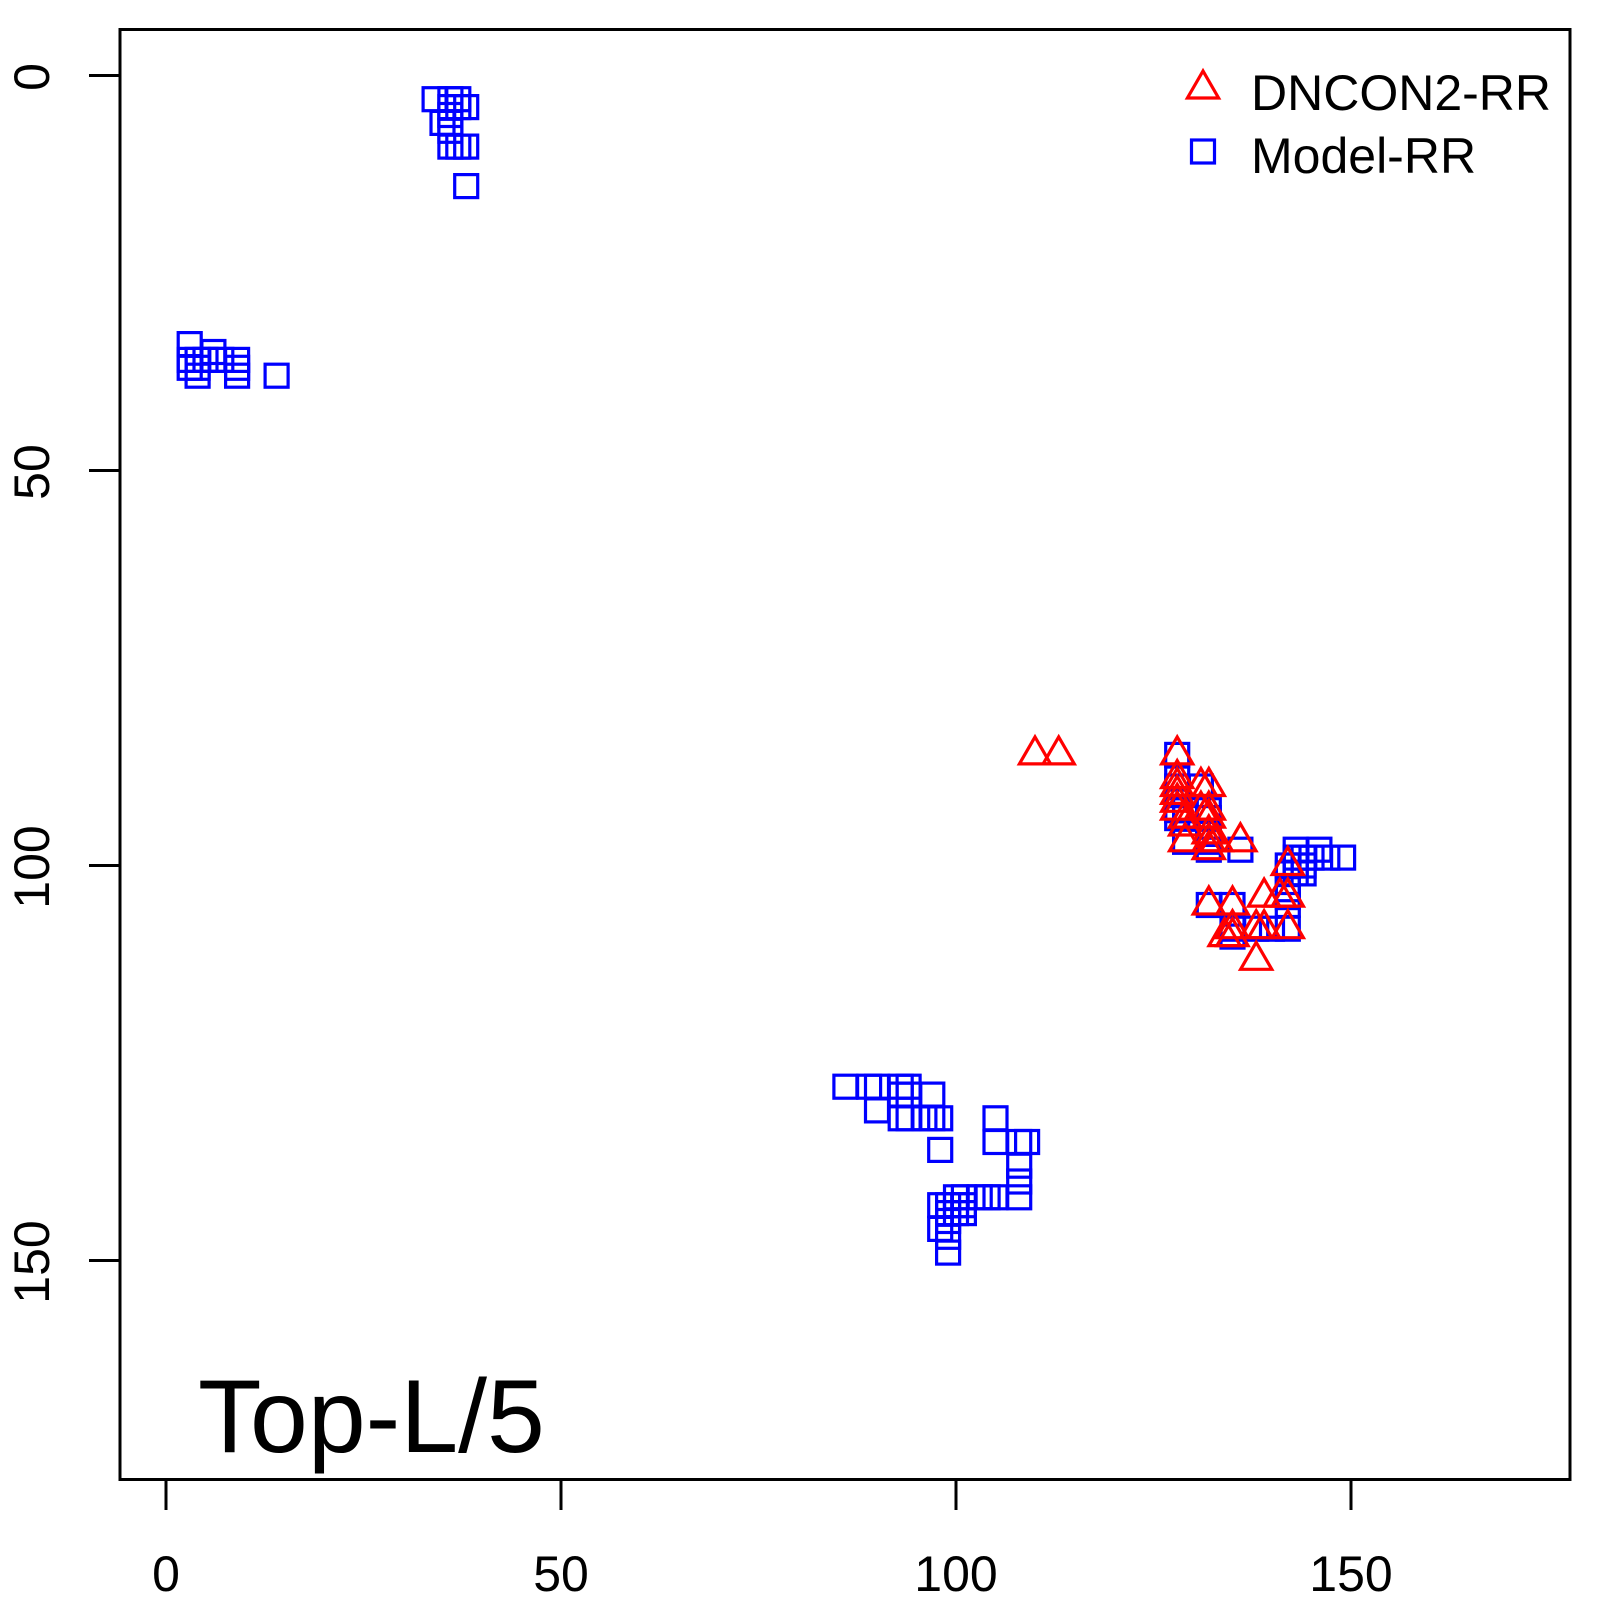 This screenshot has width=1600, height=1600. Describe the element at coordinates (1401, 93) in the screenshot. I see `svg-text: DNCON2-RR` at that location.